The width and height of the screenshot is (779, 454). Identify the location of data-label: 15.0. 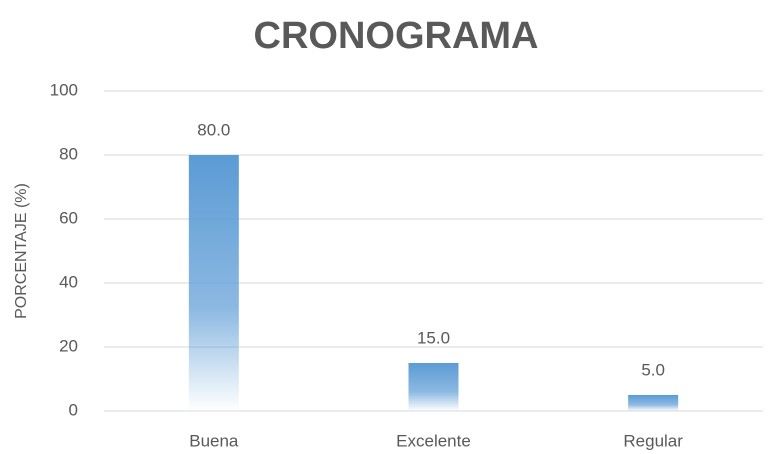
(433, 337).